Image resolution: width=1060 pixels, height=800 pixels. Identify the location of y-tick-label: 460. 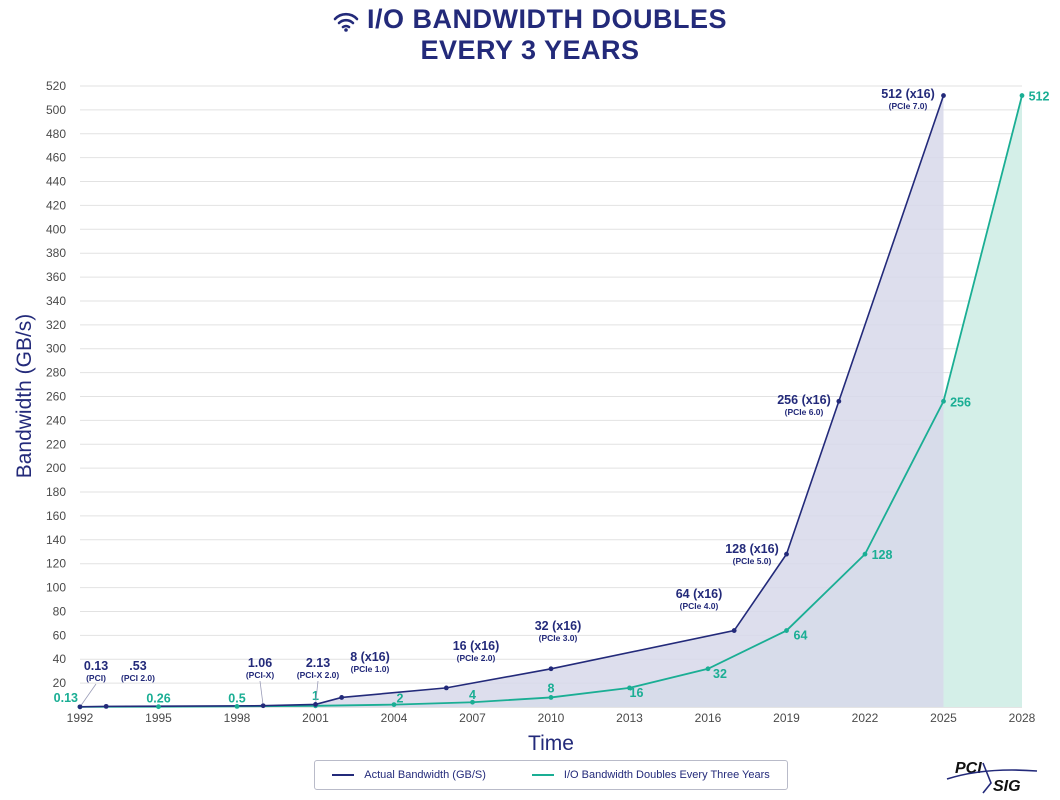
(56, 158).